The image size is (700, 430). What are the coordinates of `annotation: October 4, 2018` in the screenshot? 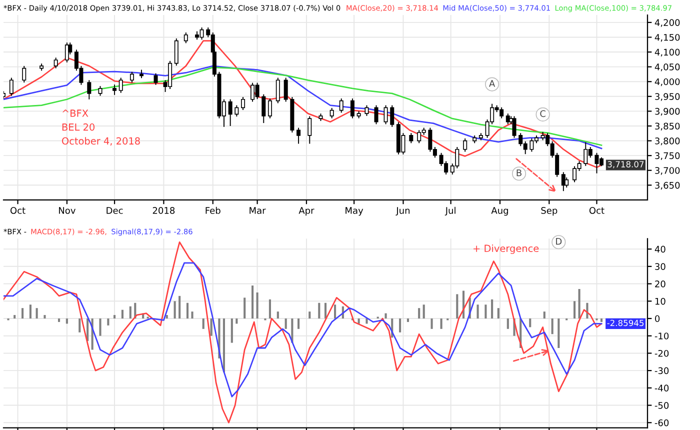 It's located at (101, 141).